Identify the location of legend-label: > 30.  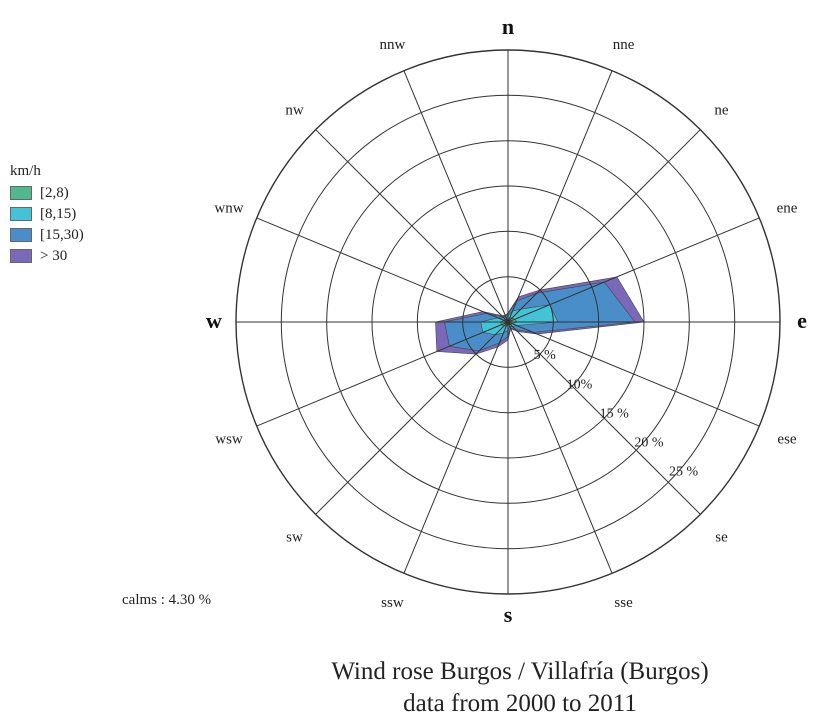
(54, 255).